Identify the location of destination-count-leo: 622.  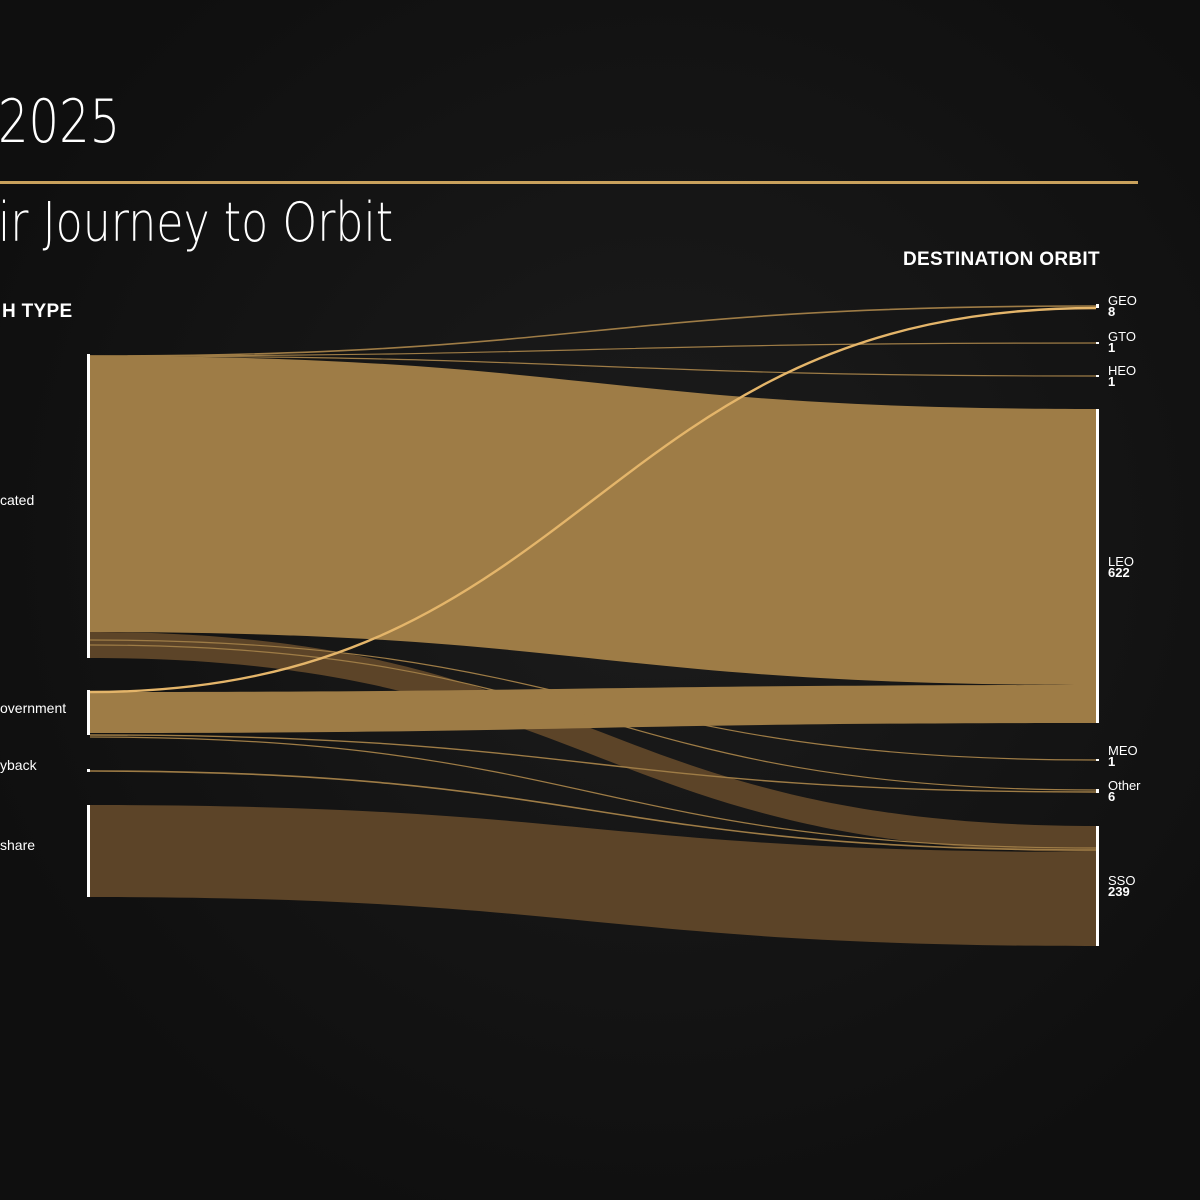
(1119, 572).